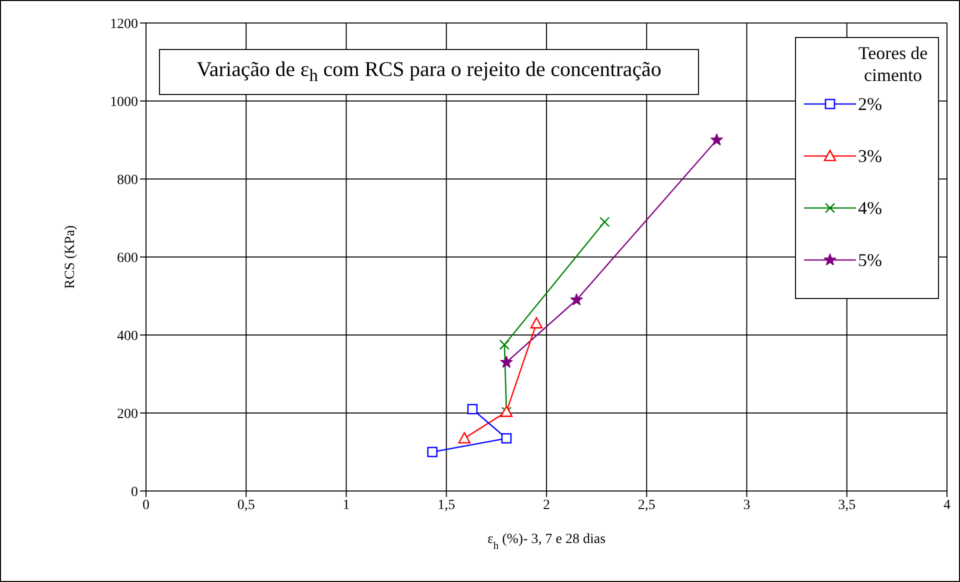  What do you see at coordinates (870, 104) in the screenshot?
I see `legend-label: 2%` at bounding box center [870, 104].